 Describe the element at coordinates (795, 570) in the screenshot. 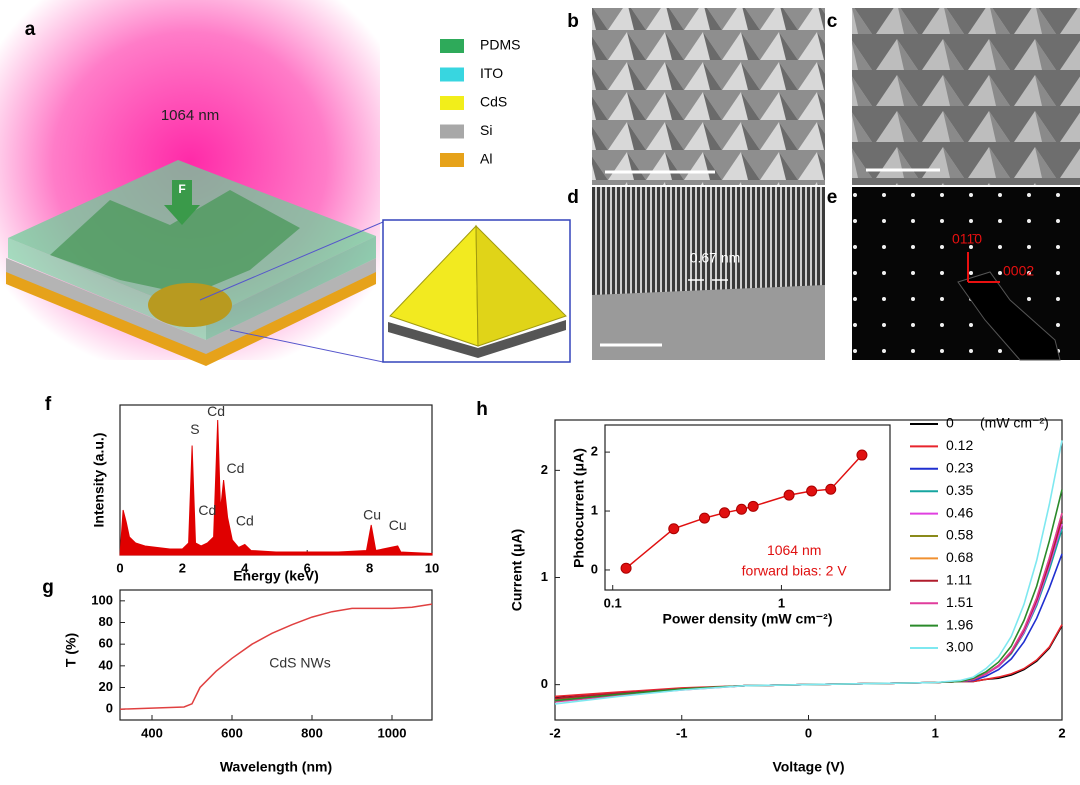

I see `annotation: forward bias: 2 V` at that location.